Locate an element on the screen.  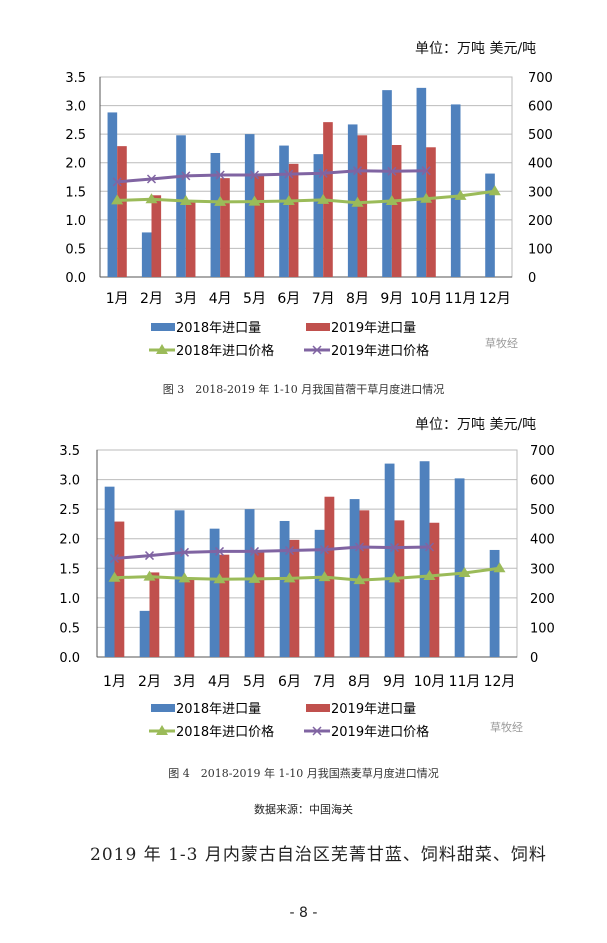
month-label: 8月 is located at coordinates (359, 682).